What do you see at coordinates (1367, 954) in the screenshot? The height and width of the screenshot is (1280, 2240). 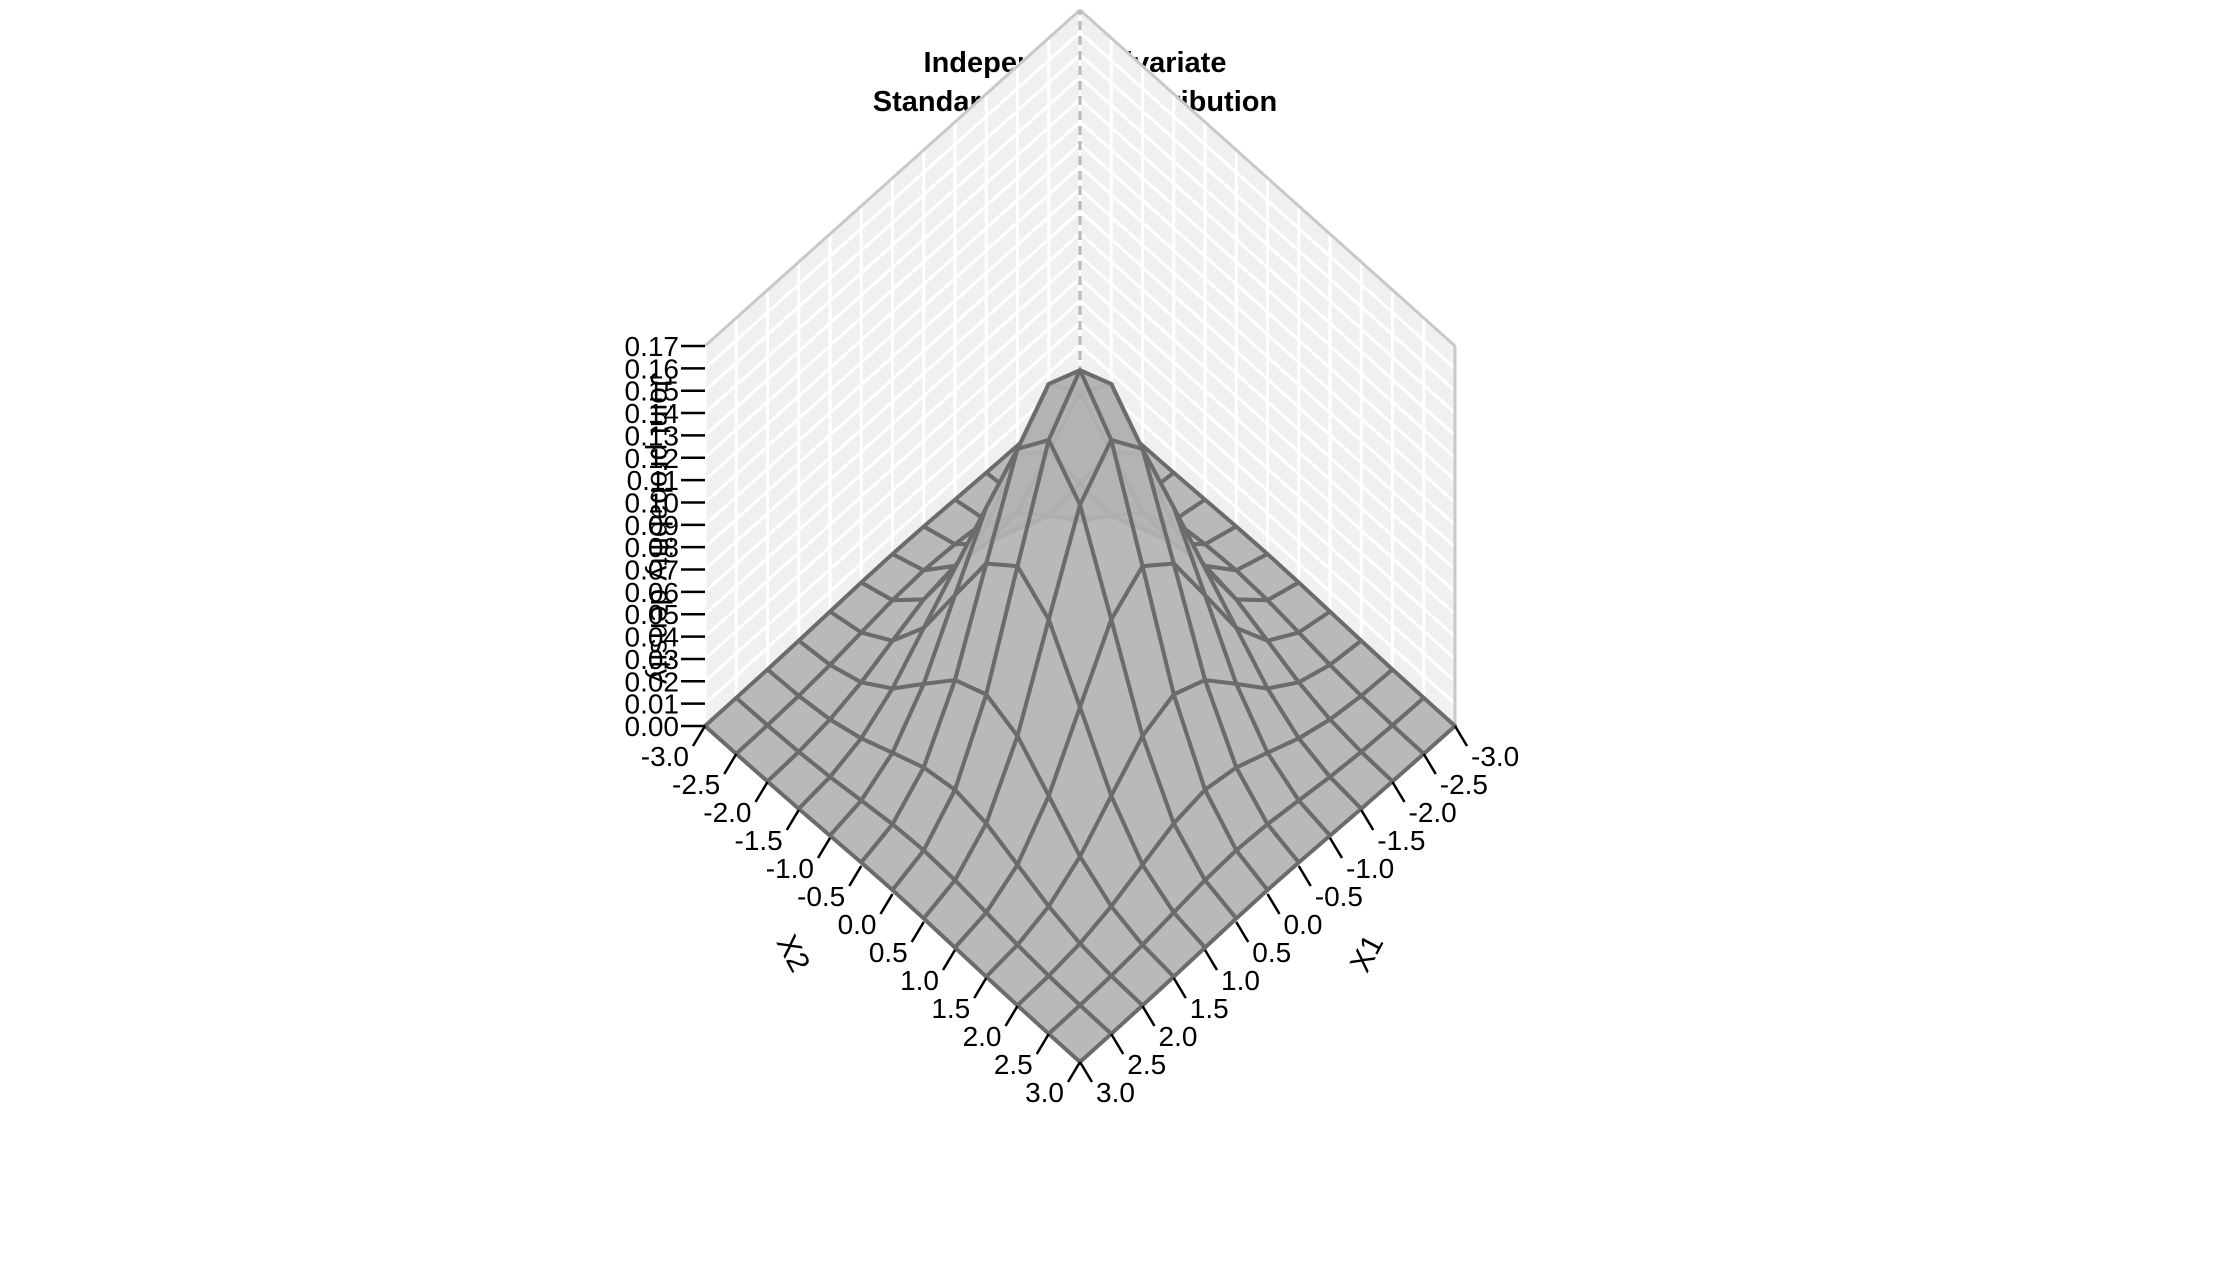 I see `x1-axis-title: X1` at bounding box center [1367, 954].